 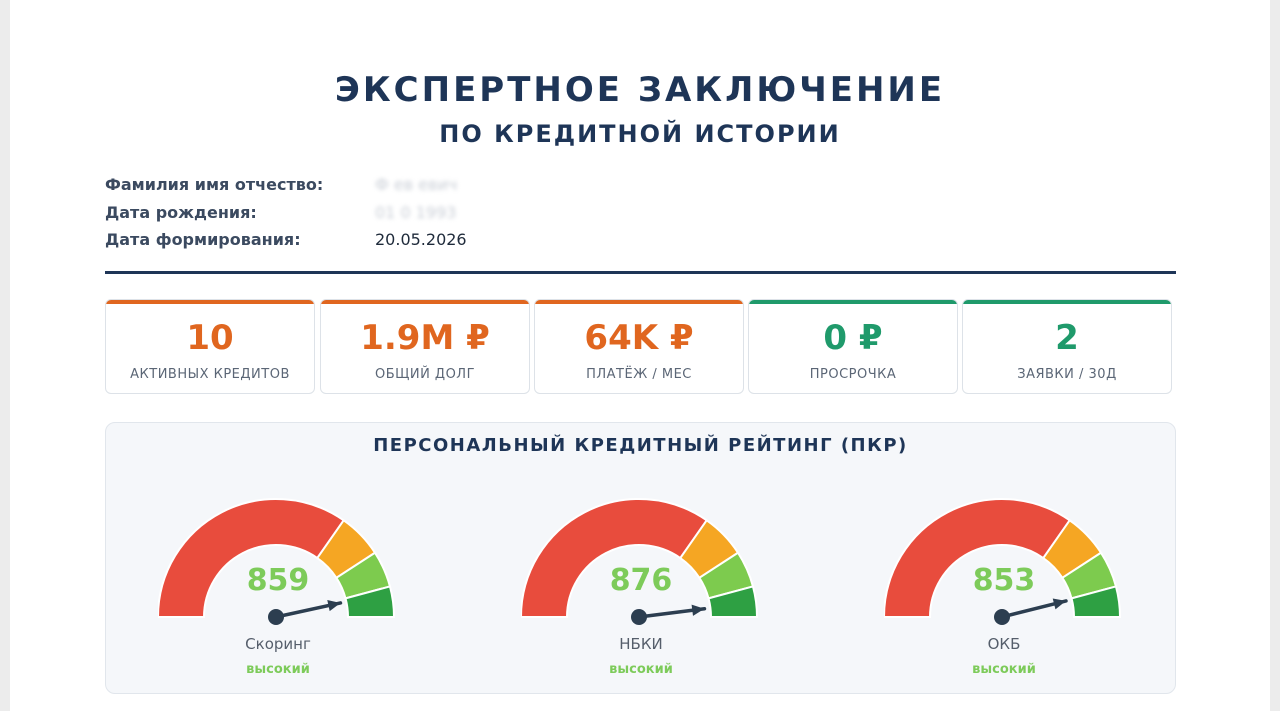 I want to click on gauge-score: 853, so click(x=1004, y=580).